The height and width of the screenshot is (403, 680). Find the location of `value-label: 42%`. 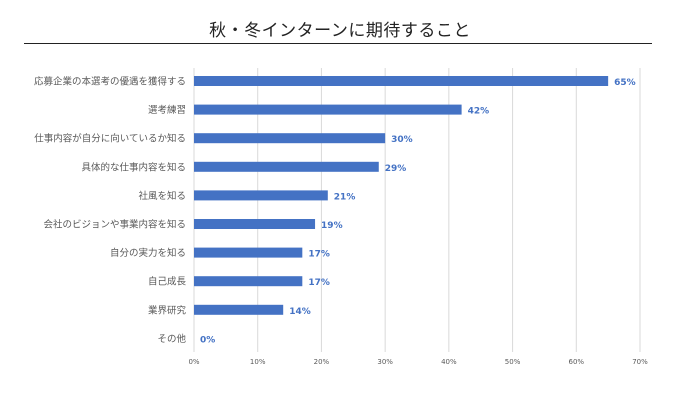

value-label: 42% is located at coordinates (479, 112).